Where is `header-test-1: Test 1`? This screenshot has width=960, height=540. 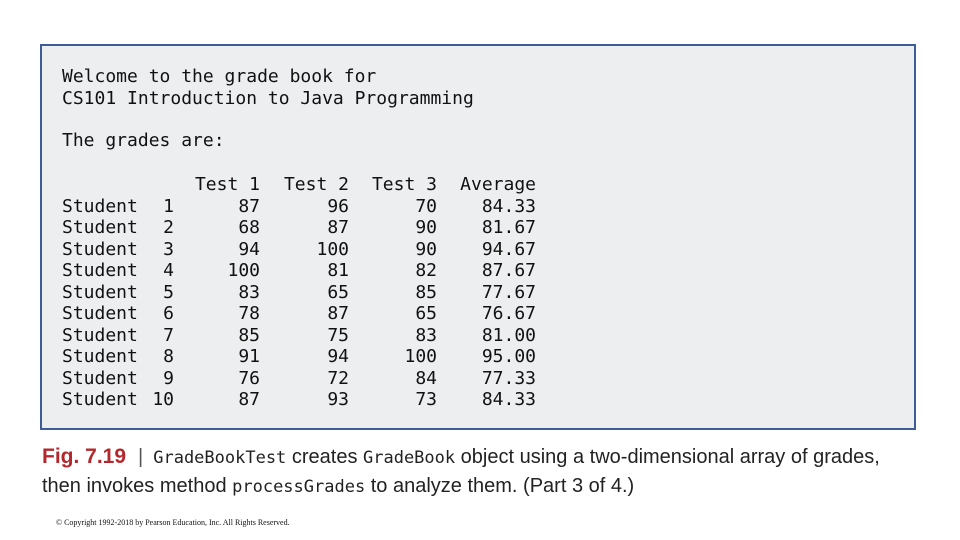
header-test-1: Test 1 is located at coordinates (227, 184).